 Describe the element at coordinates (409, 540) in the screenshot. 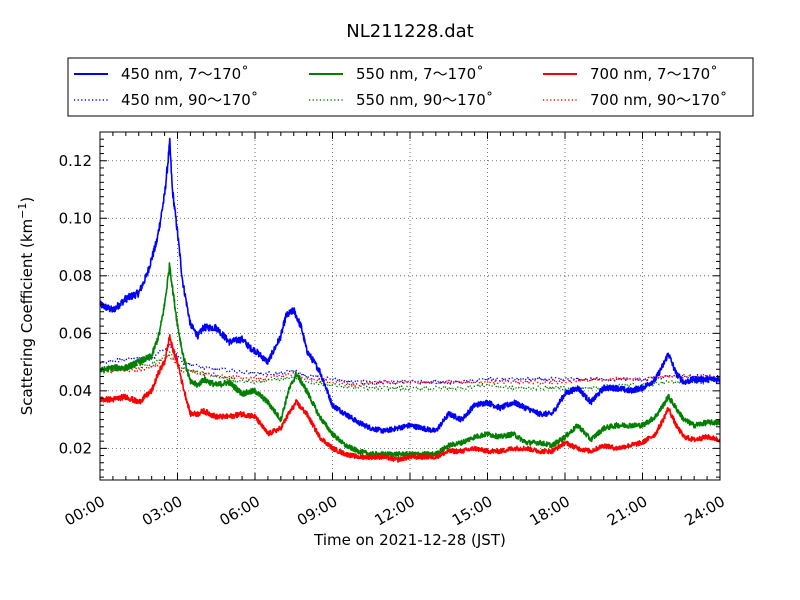

I see `x-axis-label: Time on 2021-12-28 (JST)` at that location.